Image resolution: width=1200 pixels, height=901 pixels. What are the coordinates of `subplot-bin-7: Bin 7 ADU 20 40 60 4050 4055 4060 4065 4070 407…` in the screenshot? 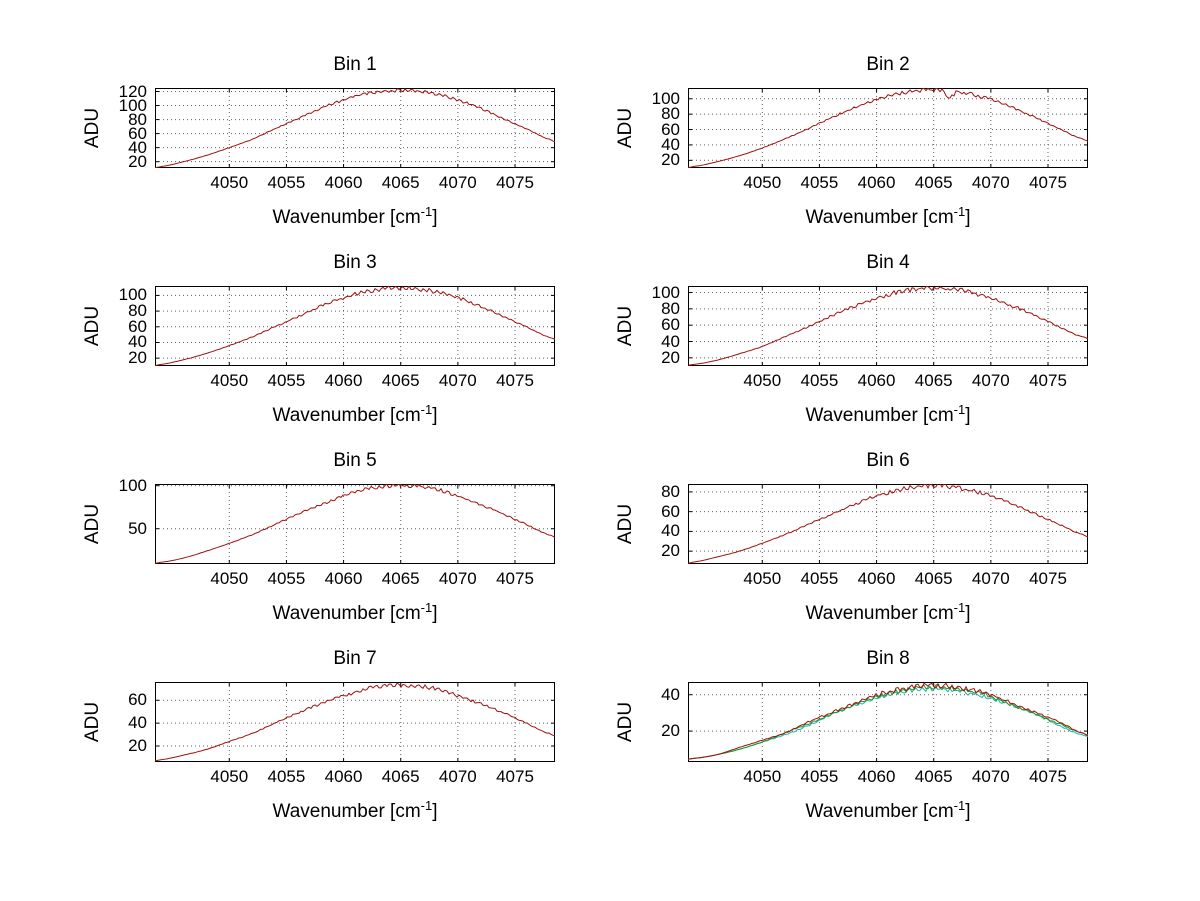 It's located at (318, 735).